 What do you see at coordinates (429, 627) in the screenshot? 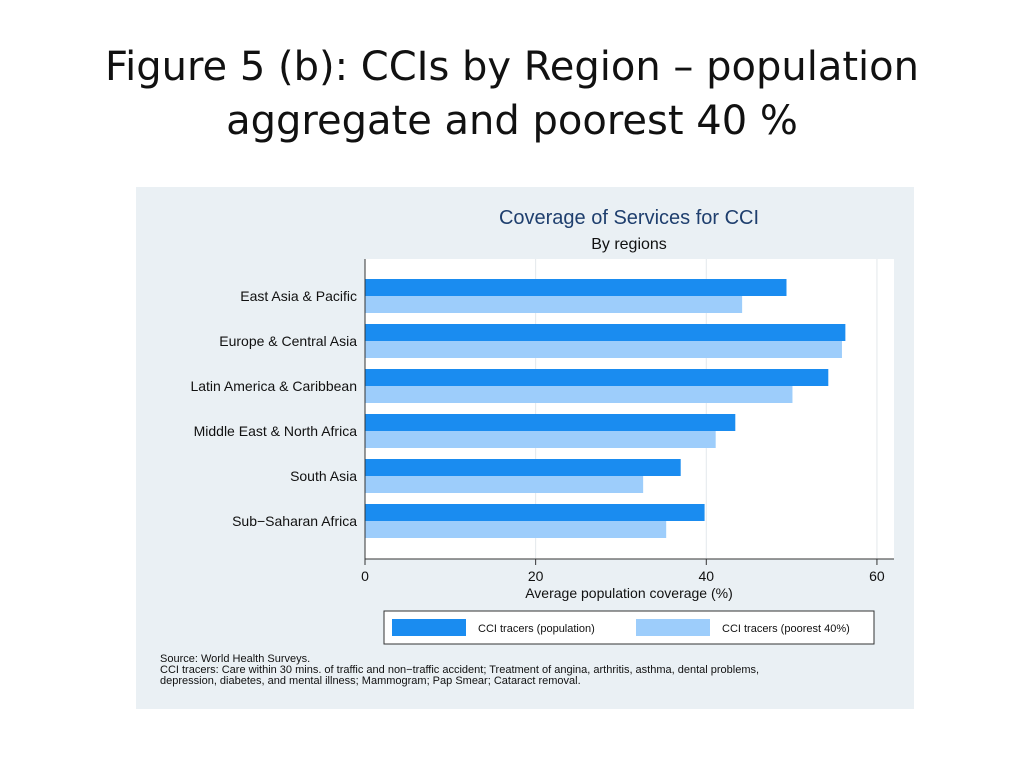
I see `legend-swatch-population` at bounding box center [429, 627].